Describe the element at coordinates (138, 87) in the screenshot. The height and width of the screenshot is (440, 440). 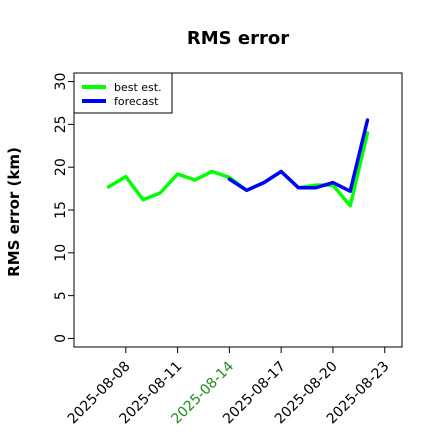
I see `legend-label-1: best est.` at that location.